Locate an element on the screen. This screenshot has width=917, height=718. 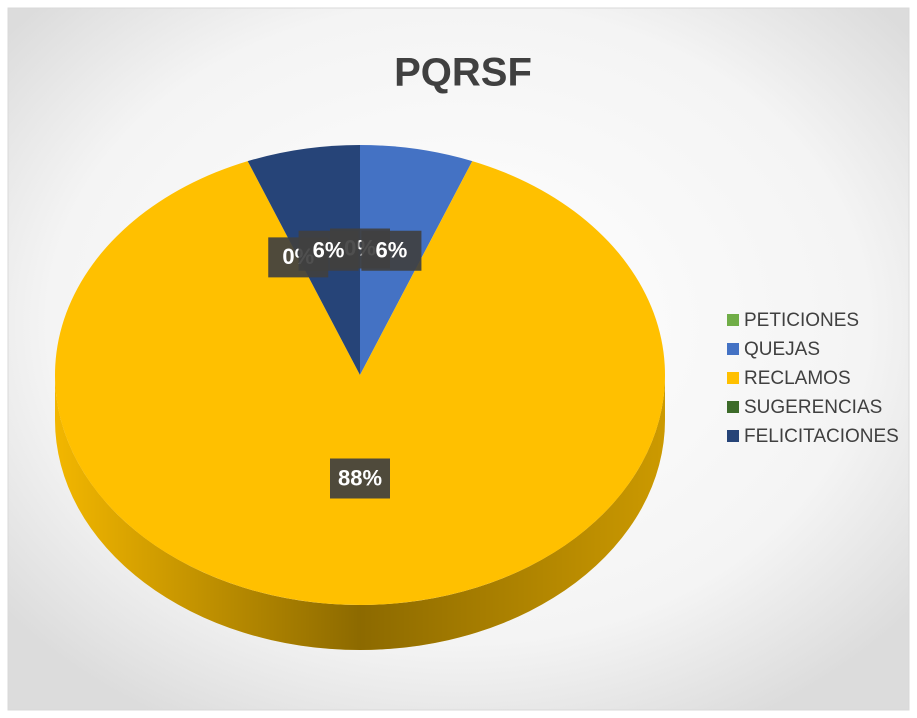
data-label: 88% is located at coordinates (360, 477).